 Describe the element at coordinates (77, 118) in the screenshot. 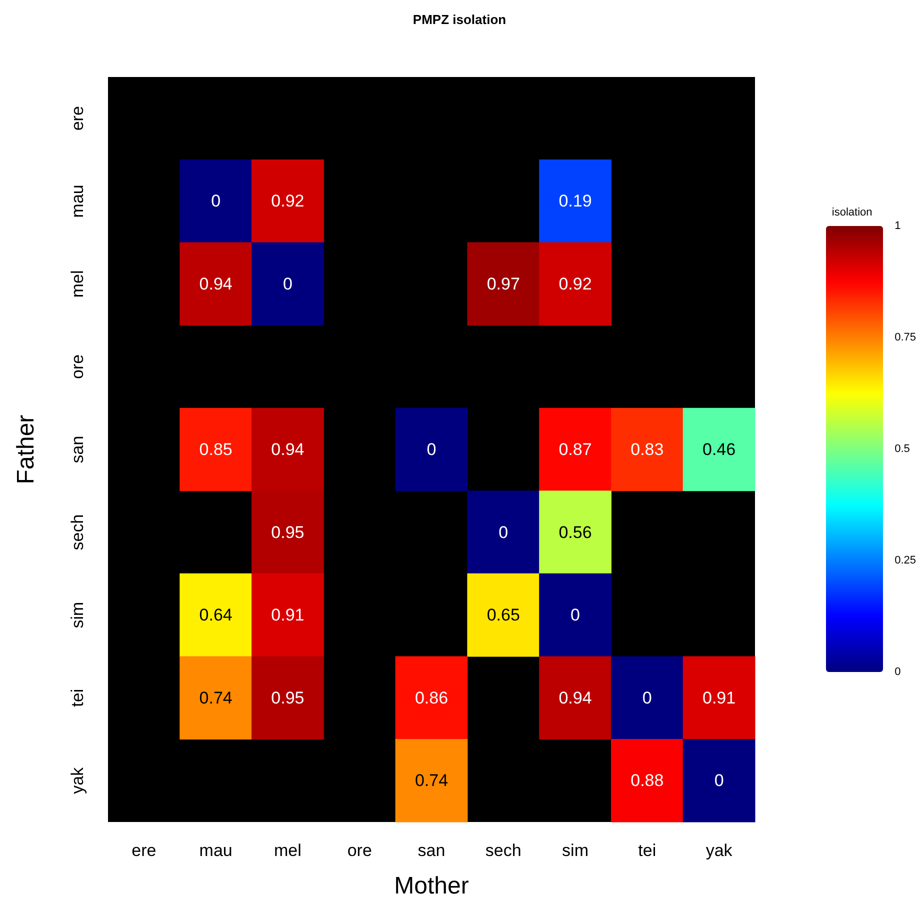

I see `y-tick-label: ere` at that location.